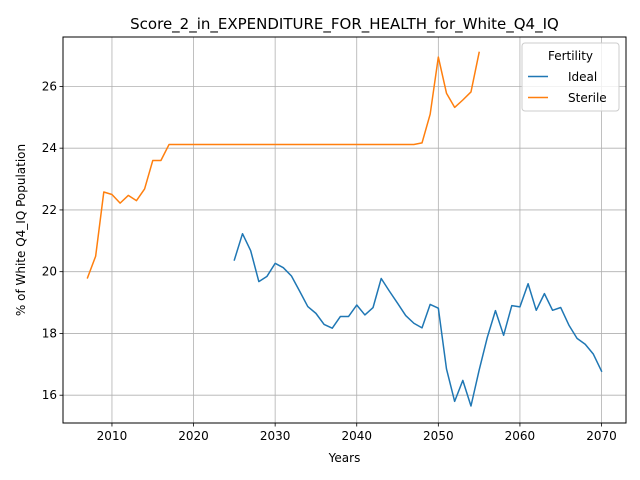 The height and width of the screenshot is (480, 640). What do you see at coordinates (275, 436) in the screenshot?
I see `x-tick-label: 2030` at bounding box center [275, 436].